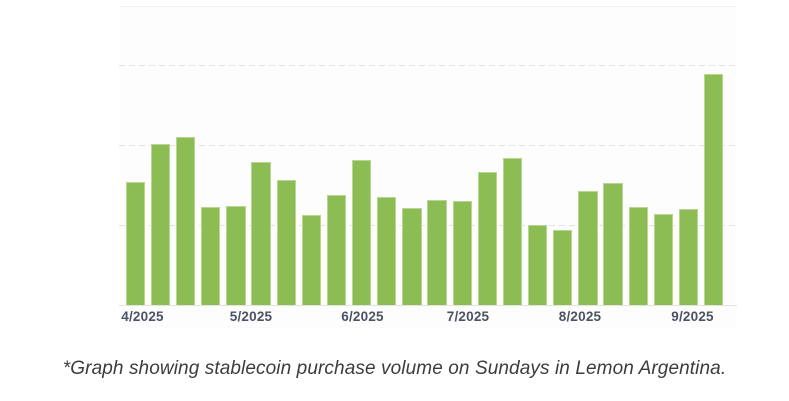  What do you see at coordinates (394, 318) in the screenshot?
I see `x-axis: 4/2025 5/2025 6/2025 7/2025 8/2025 9/2025` at bounding box center [394, 318].